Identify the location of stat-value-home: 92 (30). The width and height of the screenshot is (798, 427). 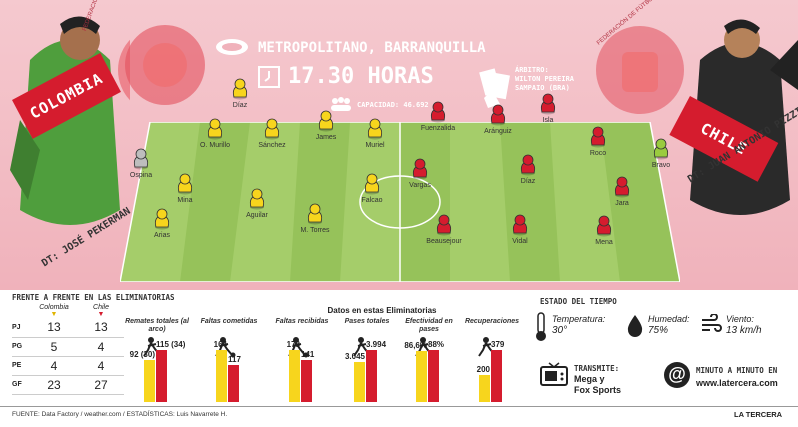
(142, 355).